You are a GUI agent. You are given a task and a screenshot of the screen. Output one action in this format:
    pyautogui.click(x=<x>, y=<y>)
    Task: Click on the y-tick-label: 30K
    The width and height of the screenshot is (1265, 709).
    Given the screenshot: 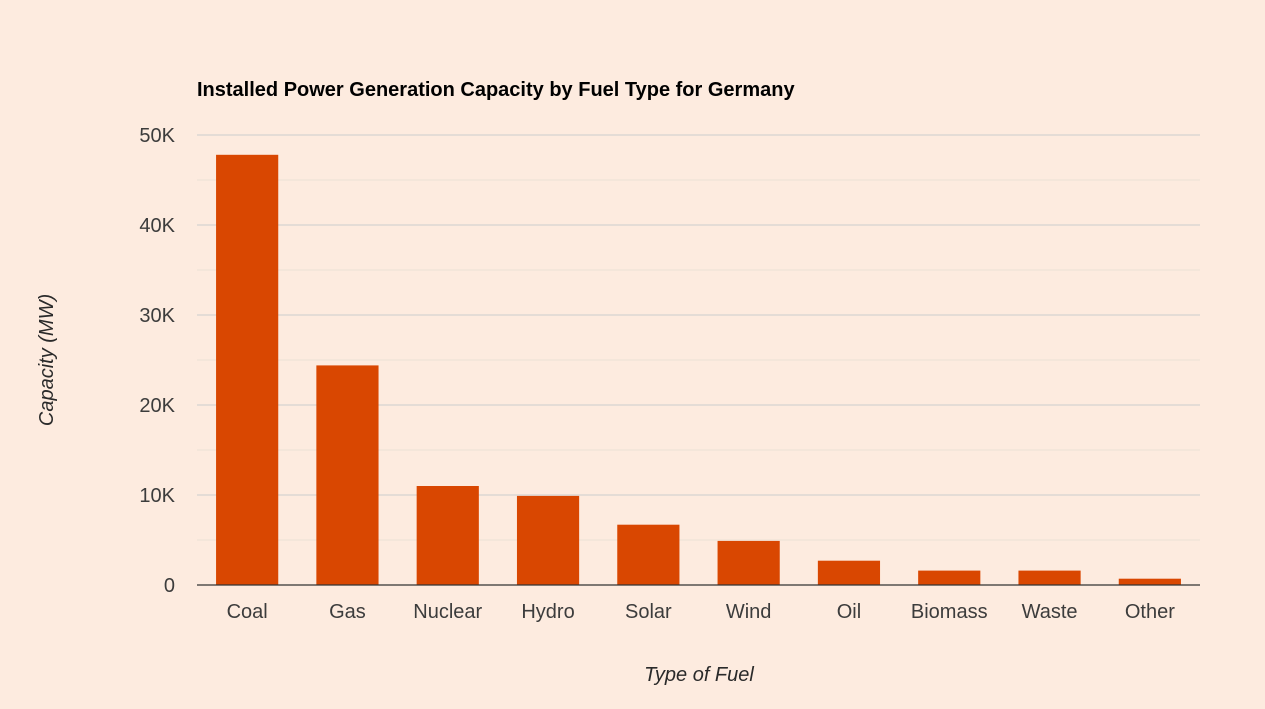 What is the action you would take?
    pyautogui.click(x=157, y=316)
    